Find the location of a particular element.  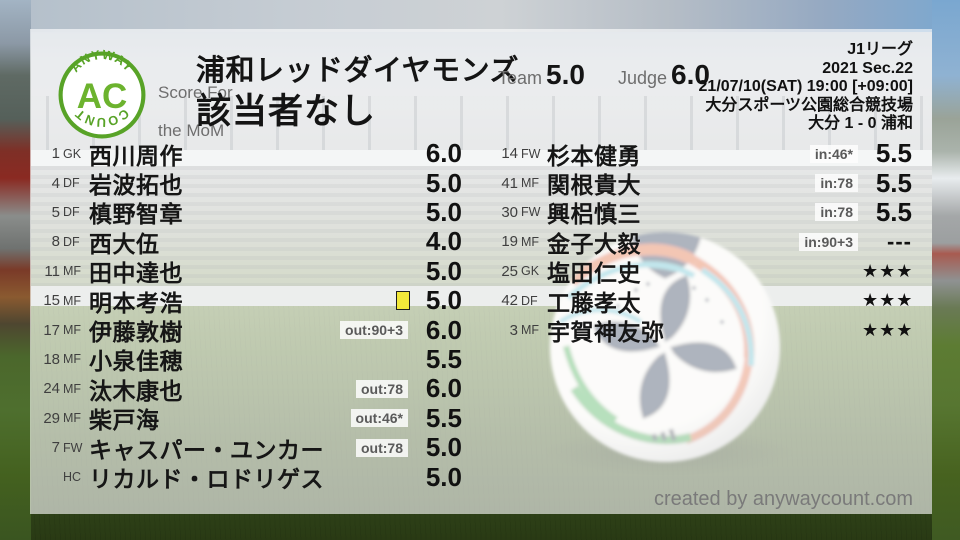

shirt-number: 14 is located at coordinates (509, 154).